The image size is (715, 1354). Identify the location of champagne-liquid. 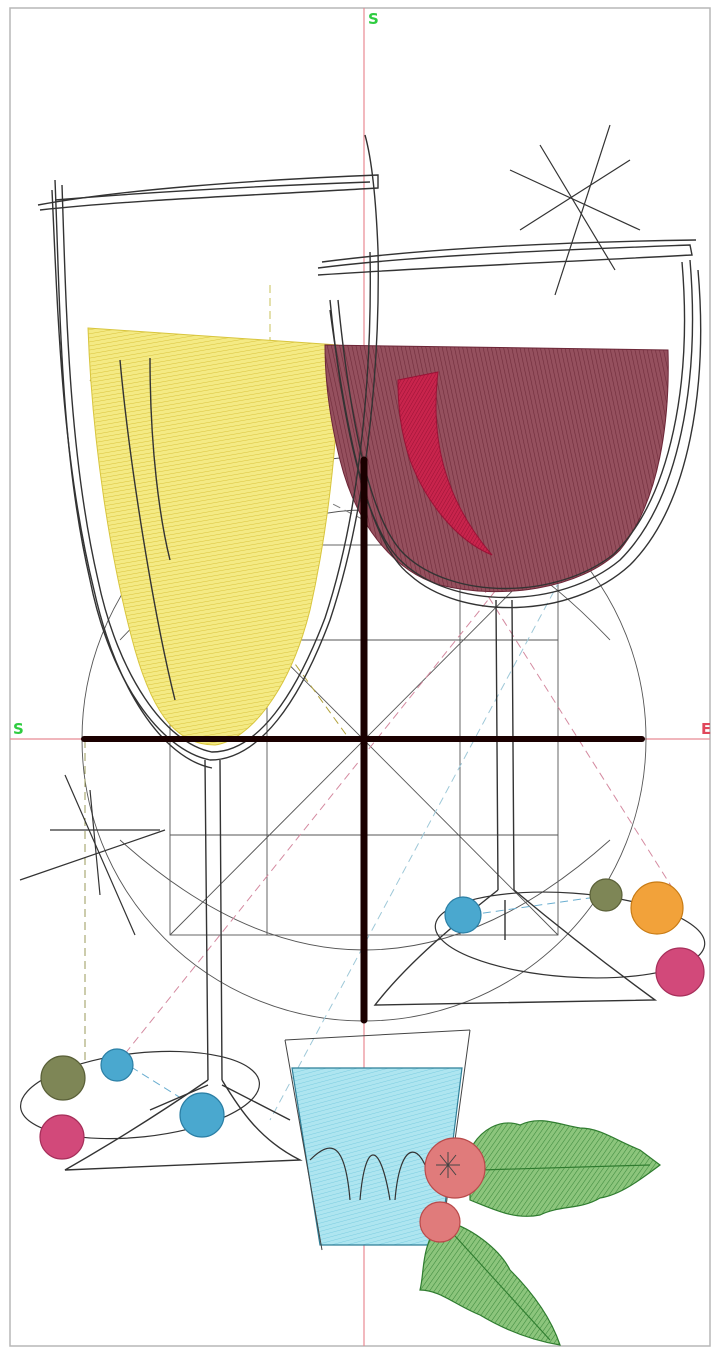
(213, 536).